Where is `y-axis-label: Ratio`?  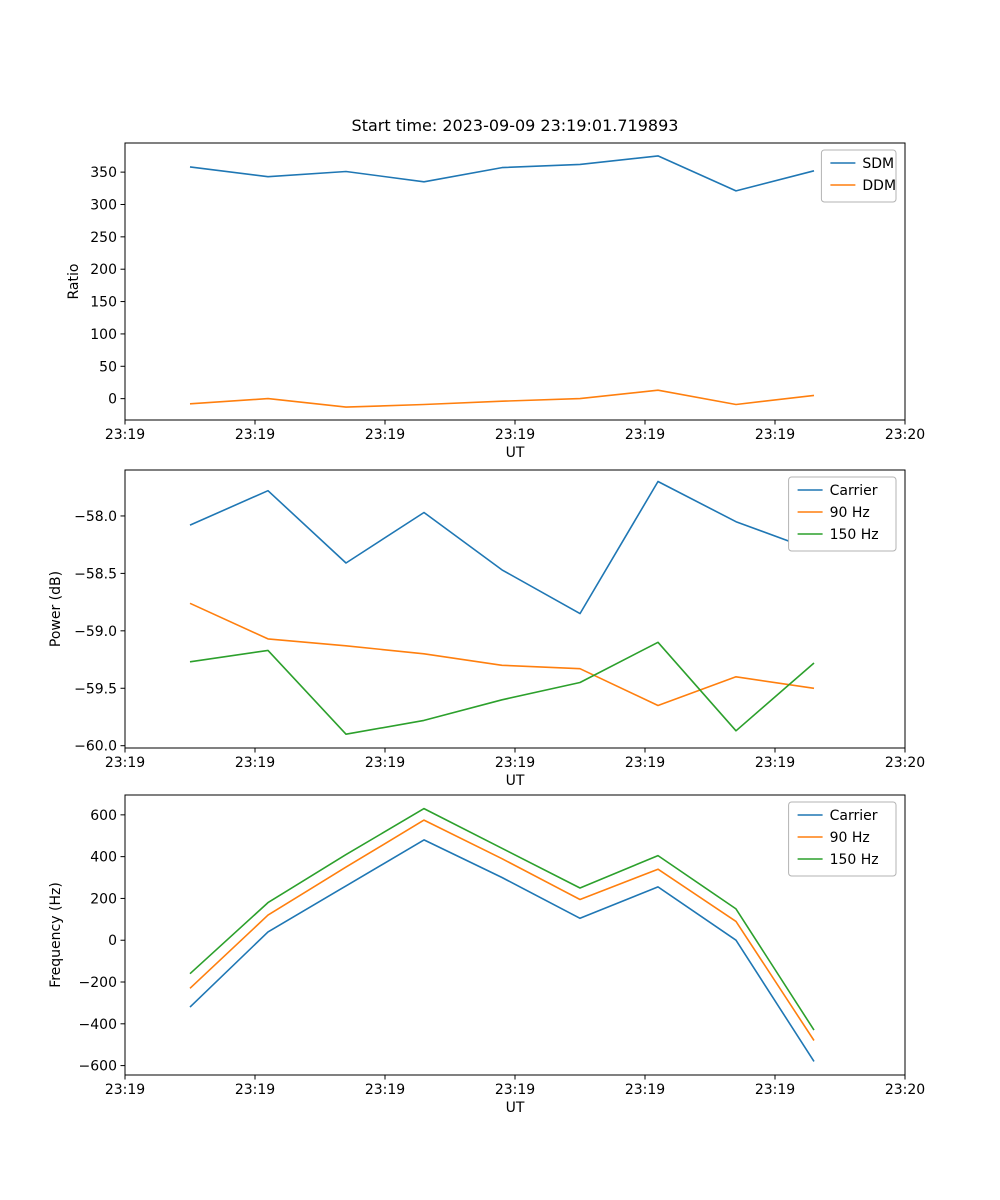 y-axis-label: Ratio is located at coordinates (74, 282).